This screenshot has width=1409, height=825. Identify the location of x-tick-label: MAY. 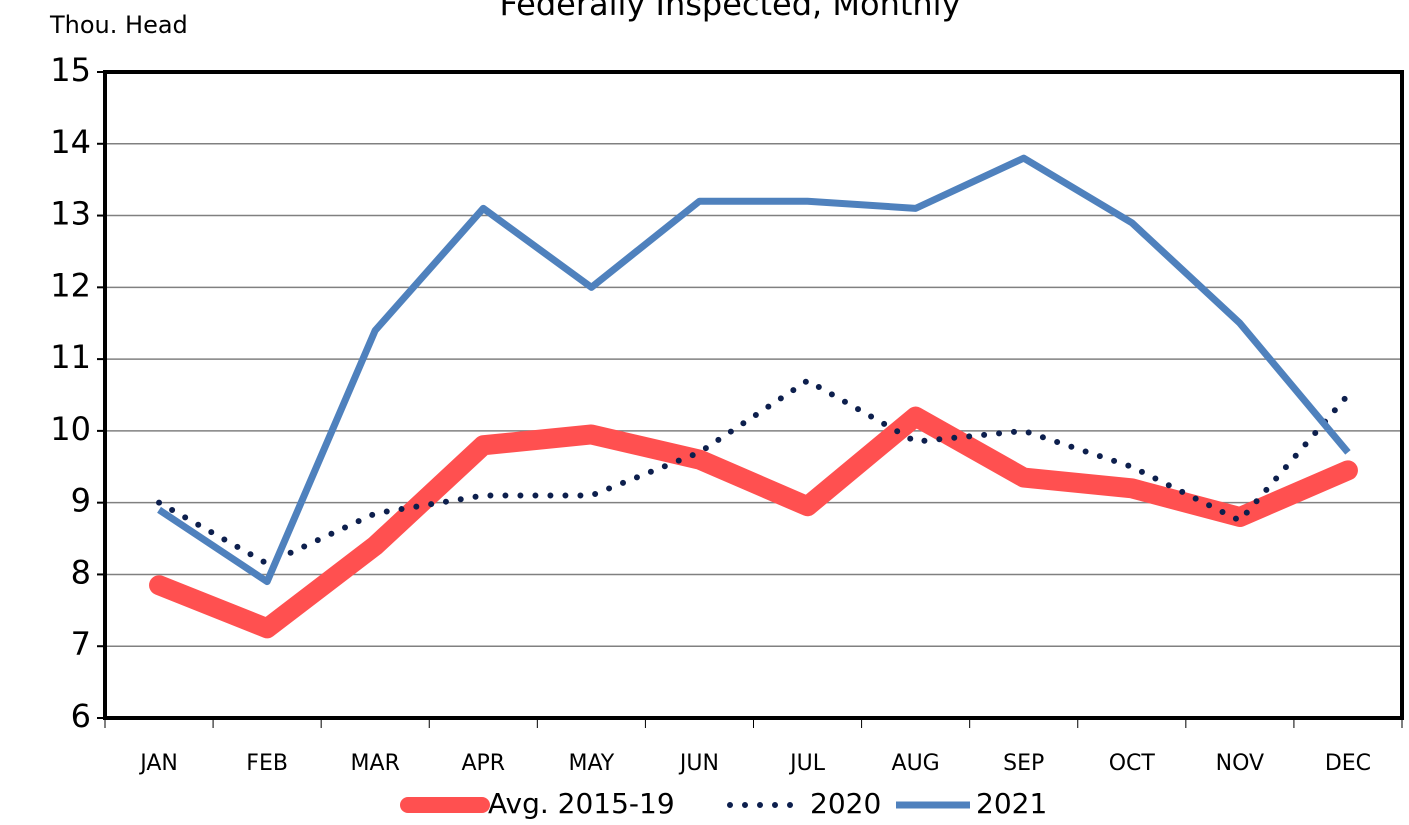
(591, 763).